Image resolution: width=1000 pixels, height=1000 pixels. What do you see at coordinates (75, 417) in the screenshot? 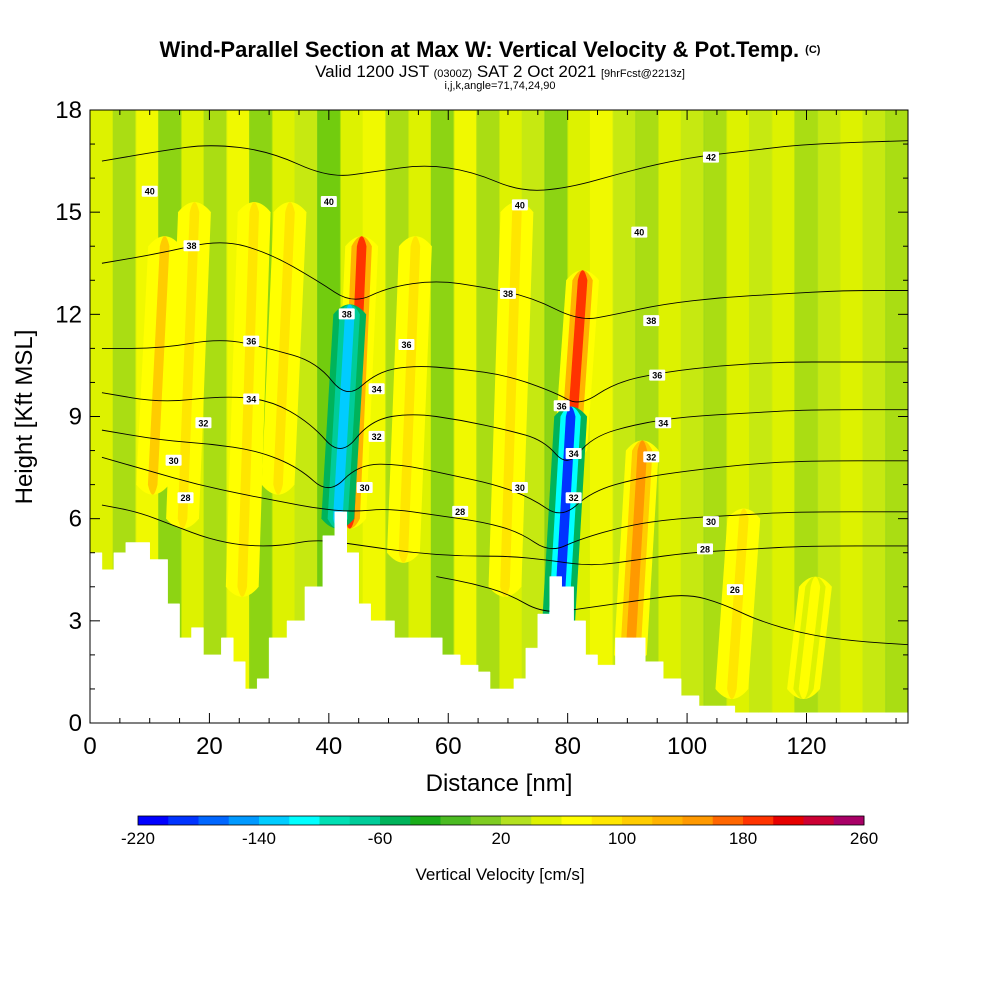
I see `y-tick-label: 9` at bounding box center [75, 417].